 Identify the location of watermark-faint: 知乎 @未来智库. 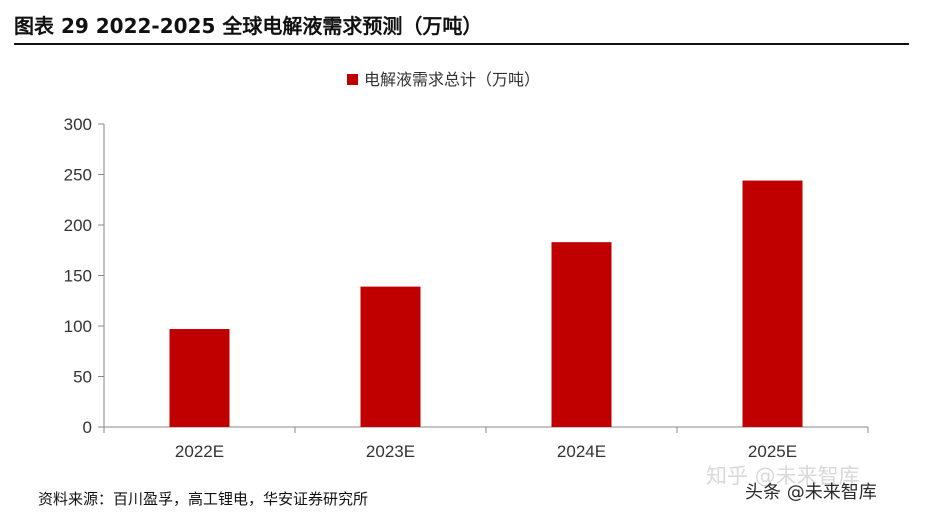
(783, 476).